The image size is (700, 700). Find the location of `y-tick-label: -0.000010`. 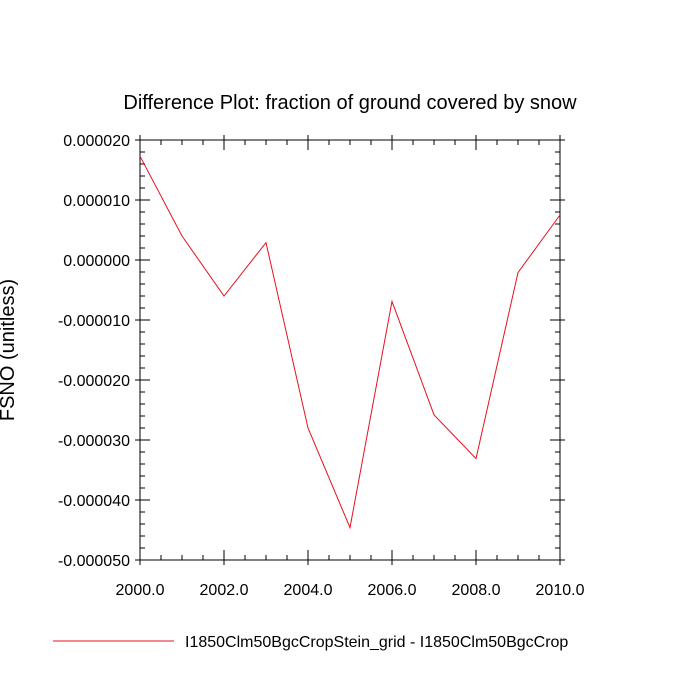

y-tick-label: -0.000010 is located at coordinates (94, 321).